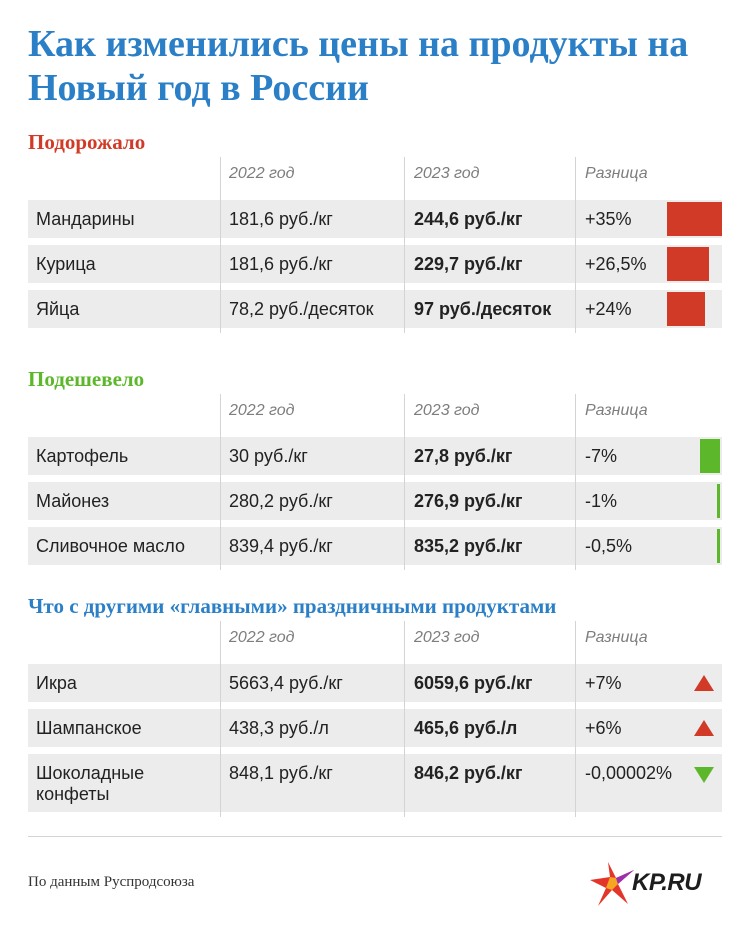 Image resolution: width=750 pixels, height=933 pixels. What do you see at coordinates (483, 309) in the screenshot?
I see `price-2023: 97 руб./десяток` at bounding box center [483, 309].